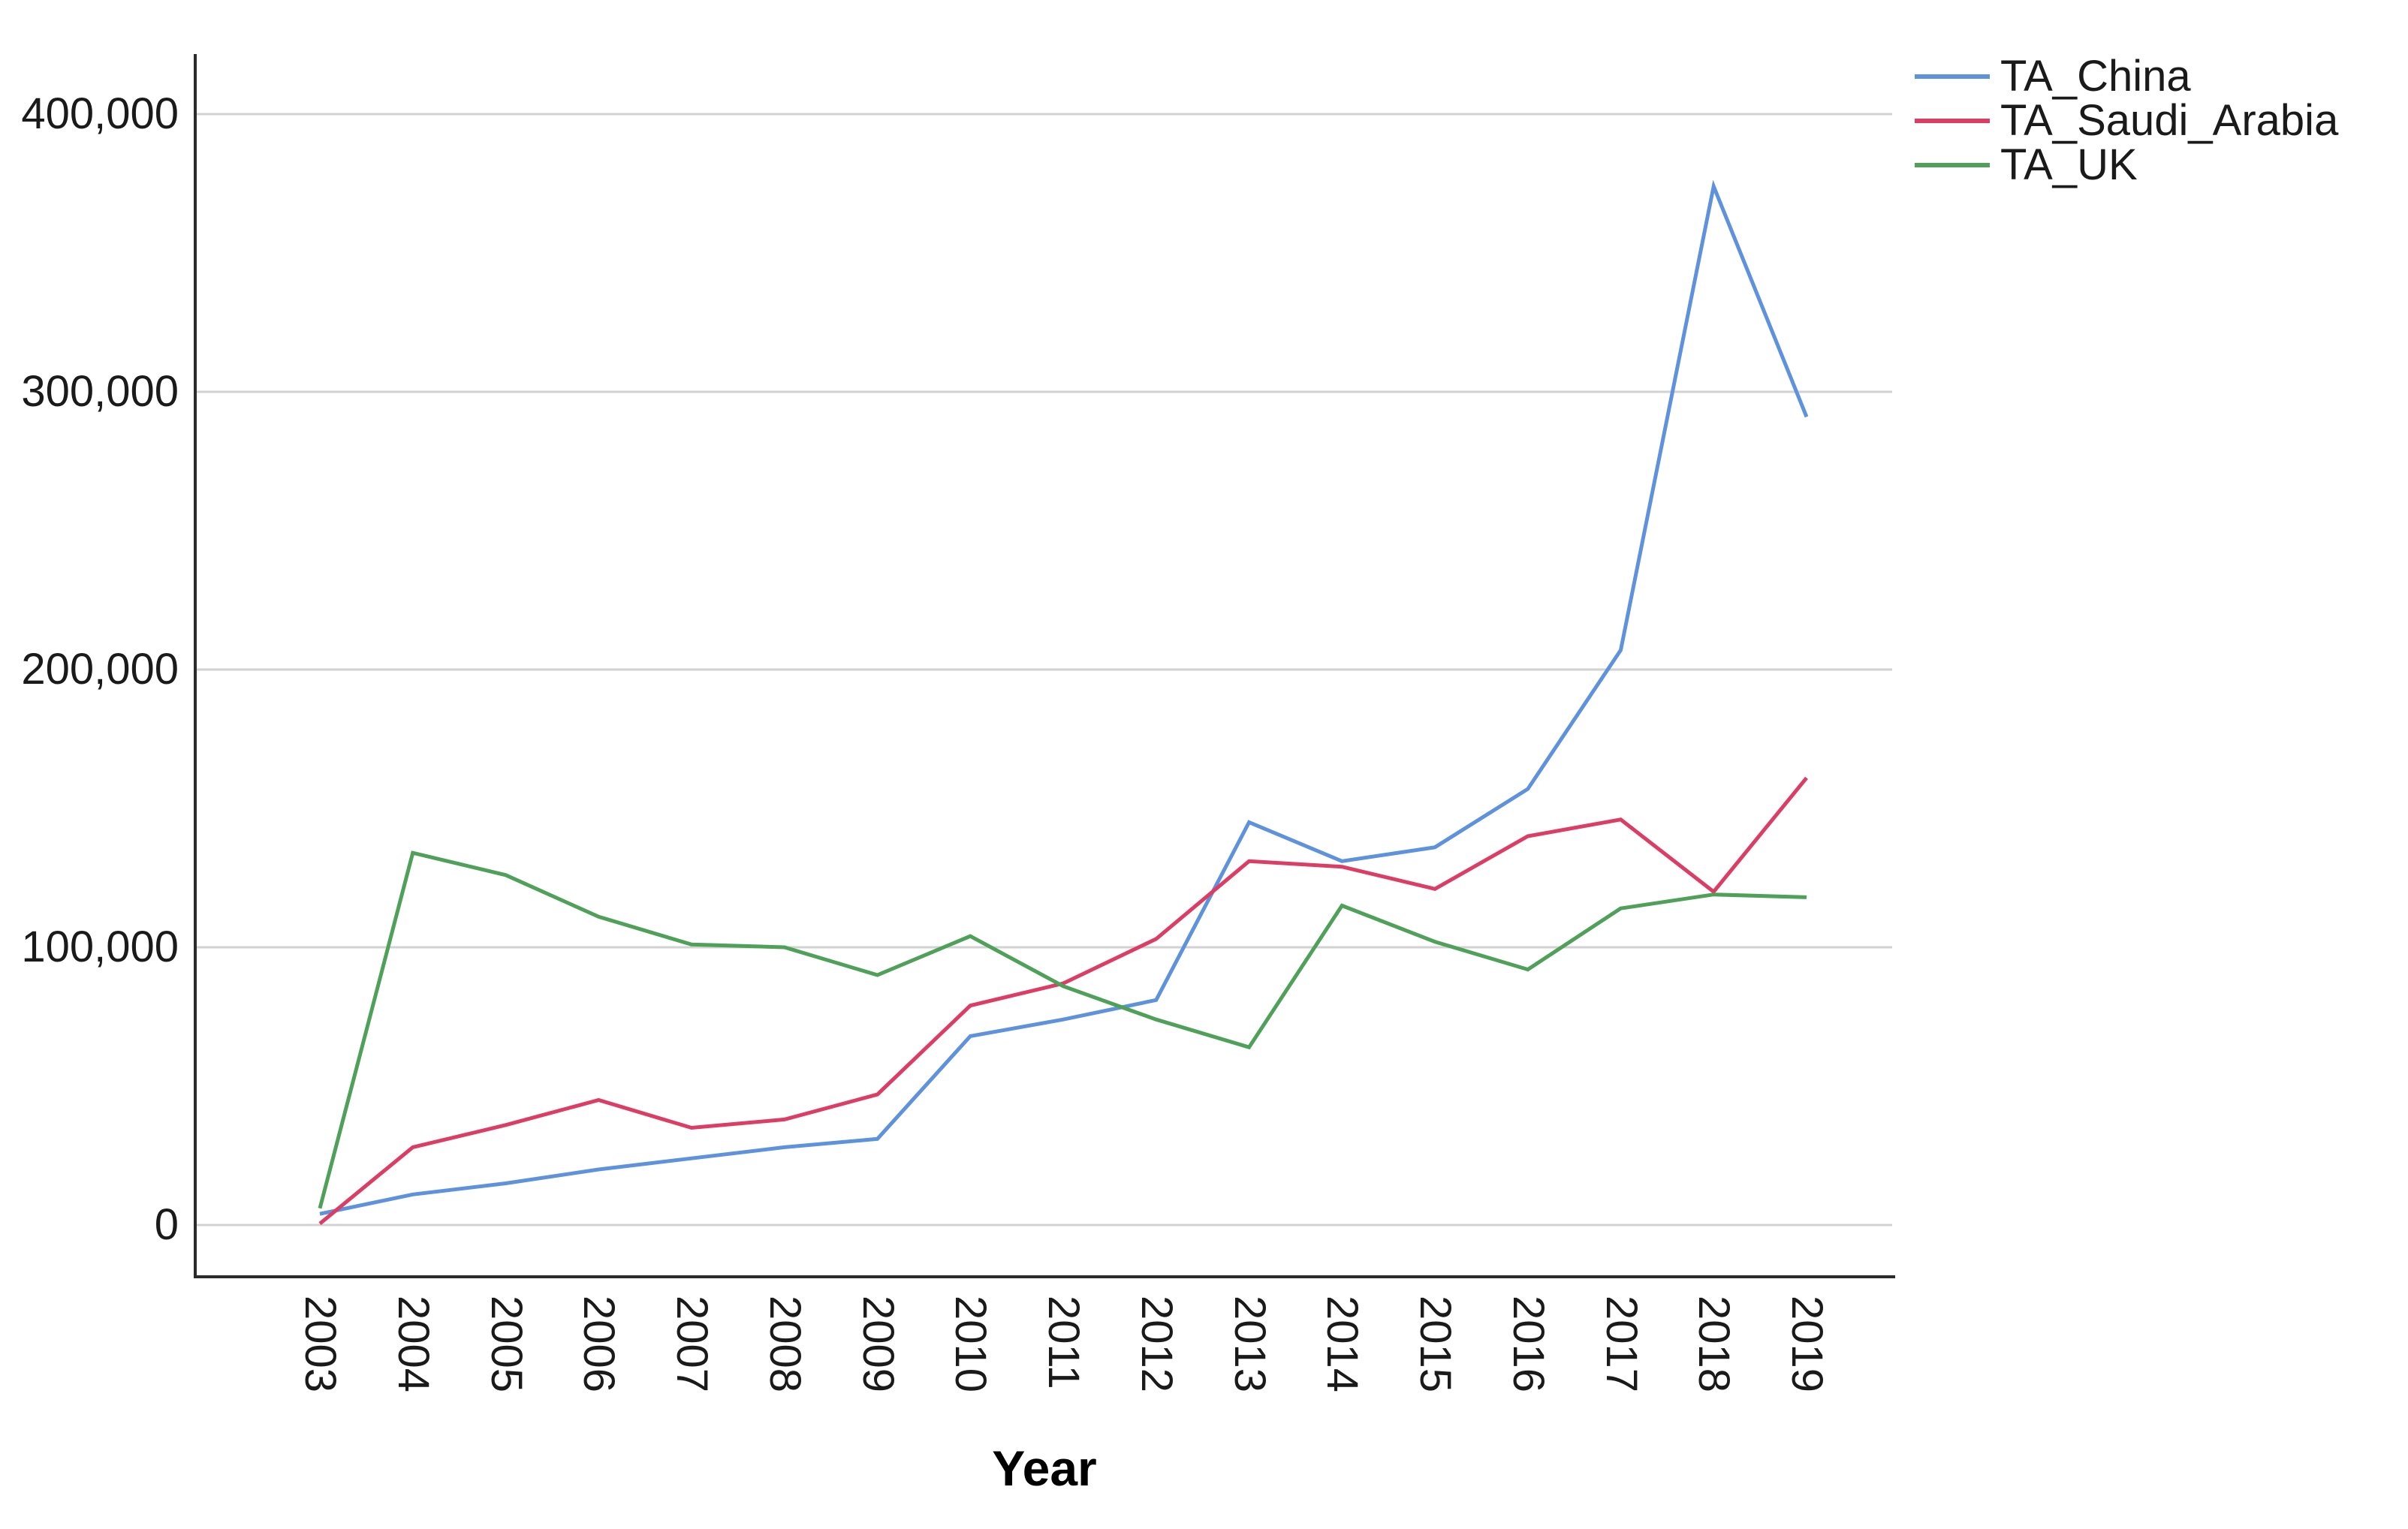 Image resolution: width=2408 pixels, height=1529 pixels. I want to click on y-tick-label: 300,000, so click(100, 391).